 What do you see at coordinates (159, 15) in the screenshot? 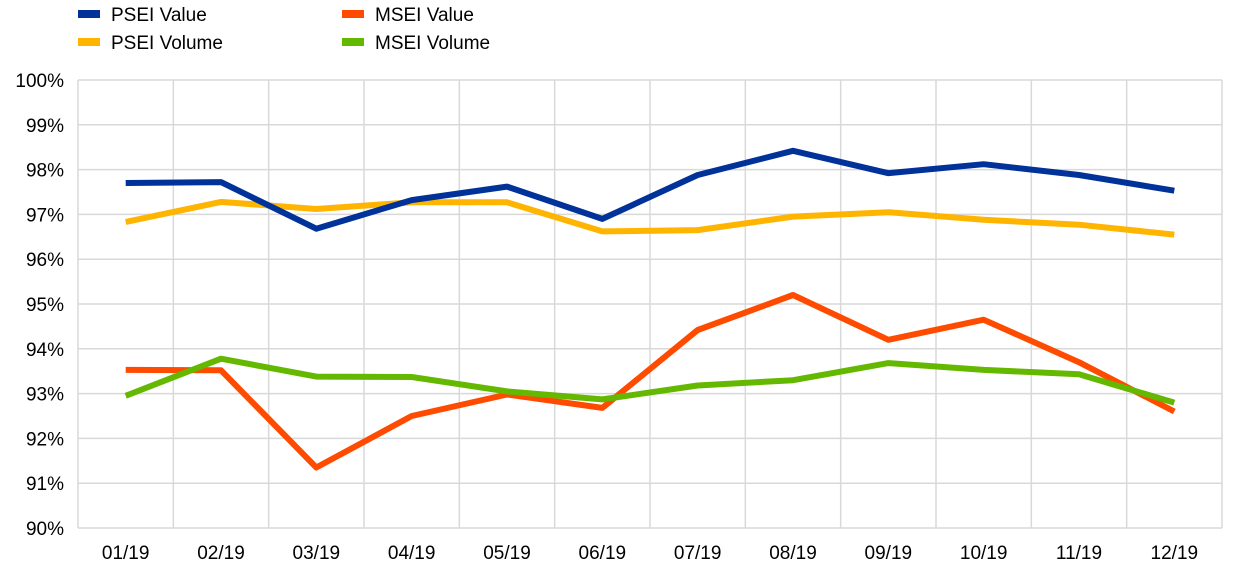
I see `legend-label: PSEI Value` at bounding box center [159, 15].